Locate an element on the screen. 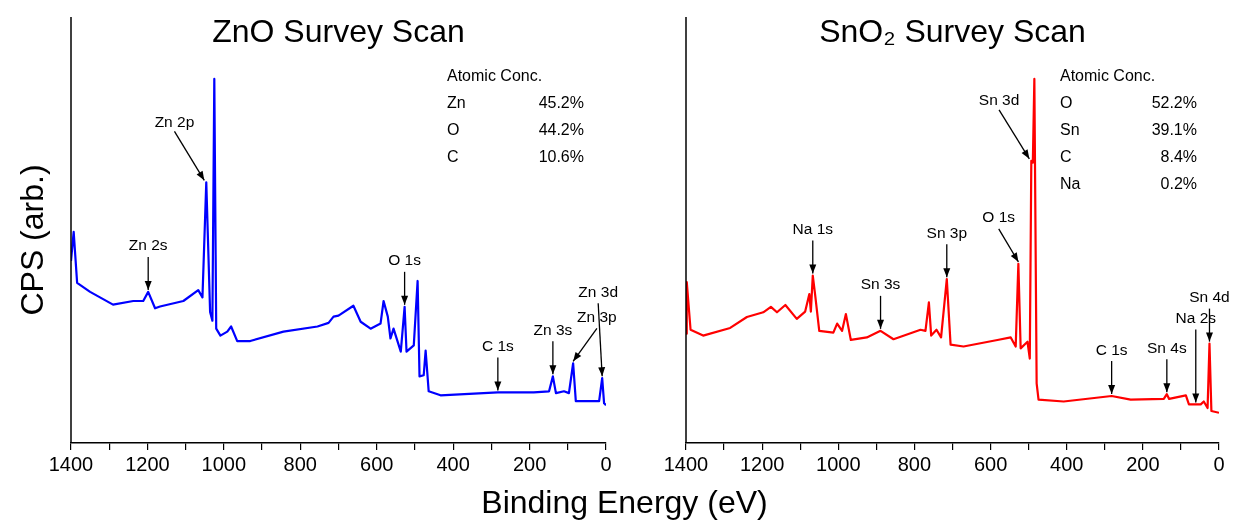  chart-title: SnO₂ Survey Scan is located at coordinates (952, 30).